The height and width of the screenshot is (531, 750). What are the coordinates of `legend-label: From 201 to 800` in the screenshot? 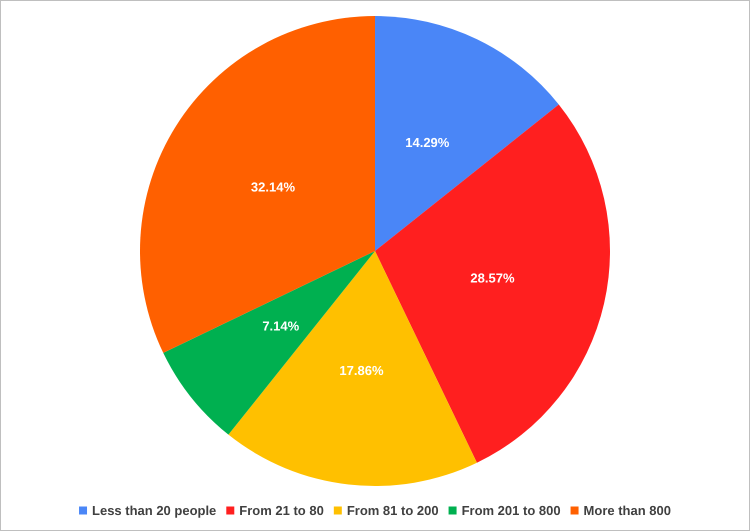 It's located at (511, 510).